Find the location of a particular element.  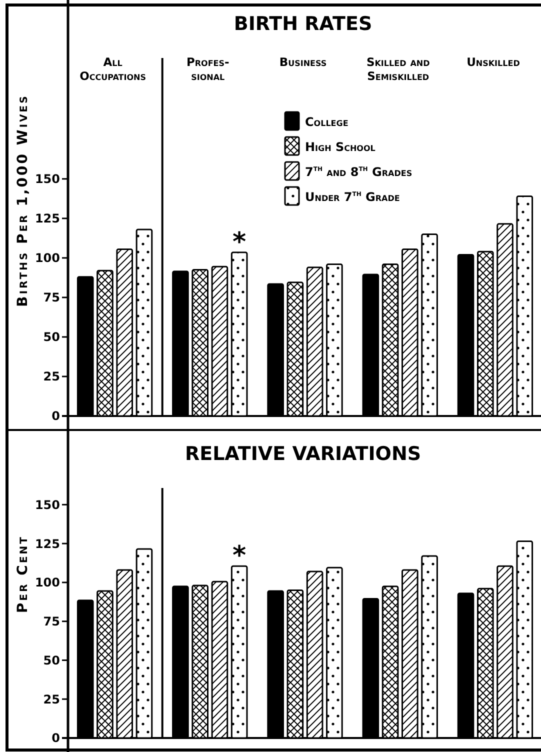

x-tick-label: Skilled and Semiskilled is located at coordinates (398, 69).